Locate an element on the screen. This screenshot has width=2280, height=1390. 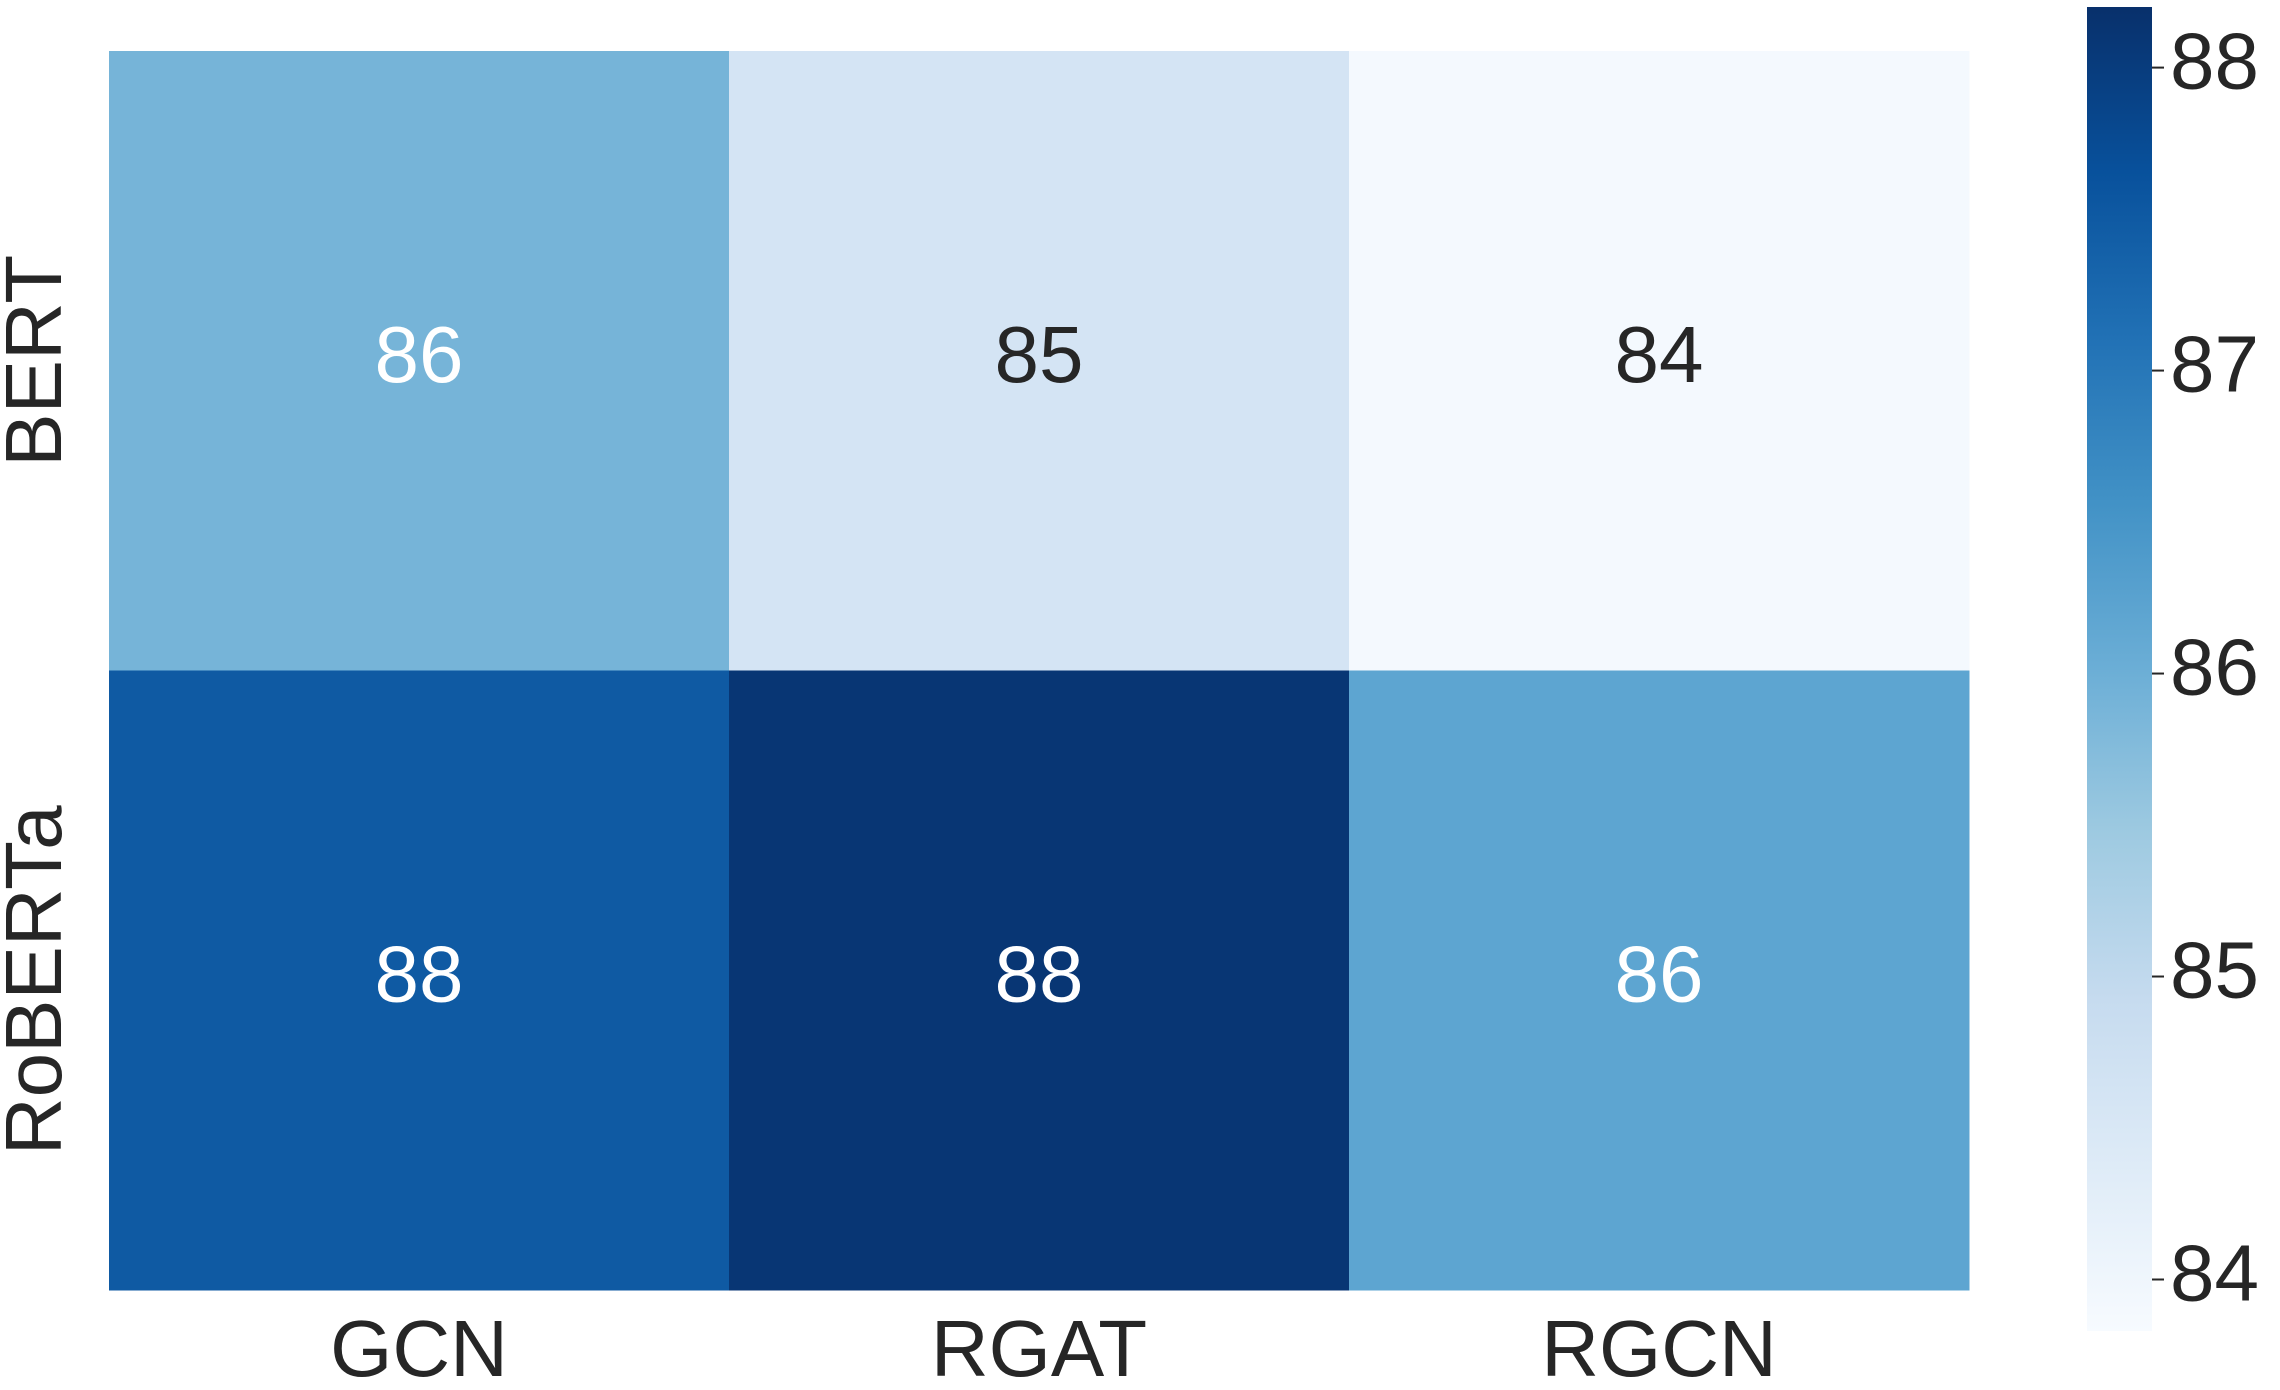
colorbar is located at coordinates (2119, 669).